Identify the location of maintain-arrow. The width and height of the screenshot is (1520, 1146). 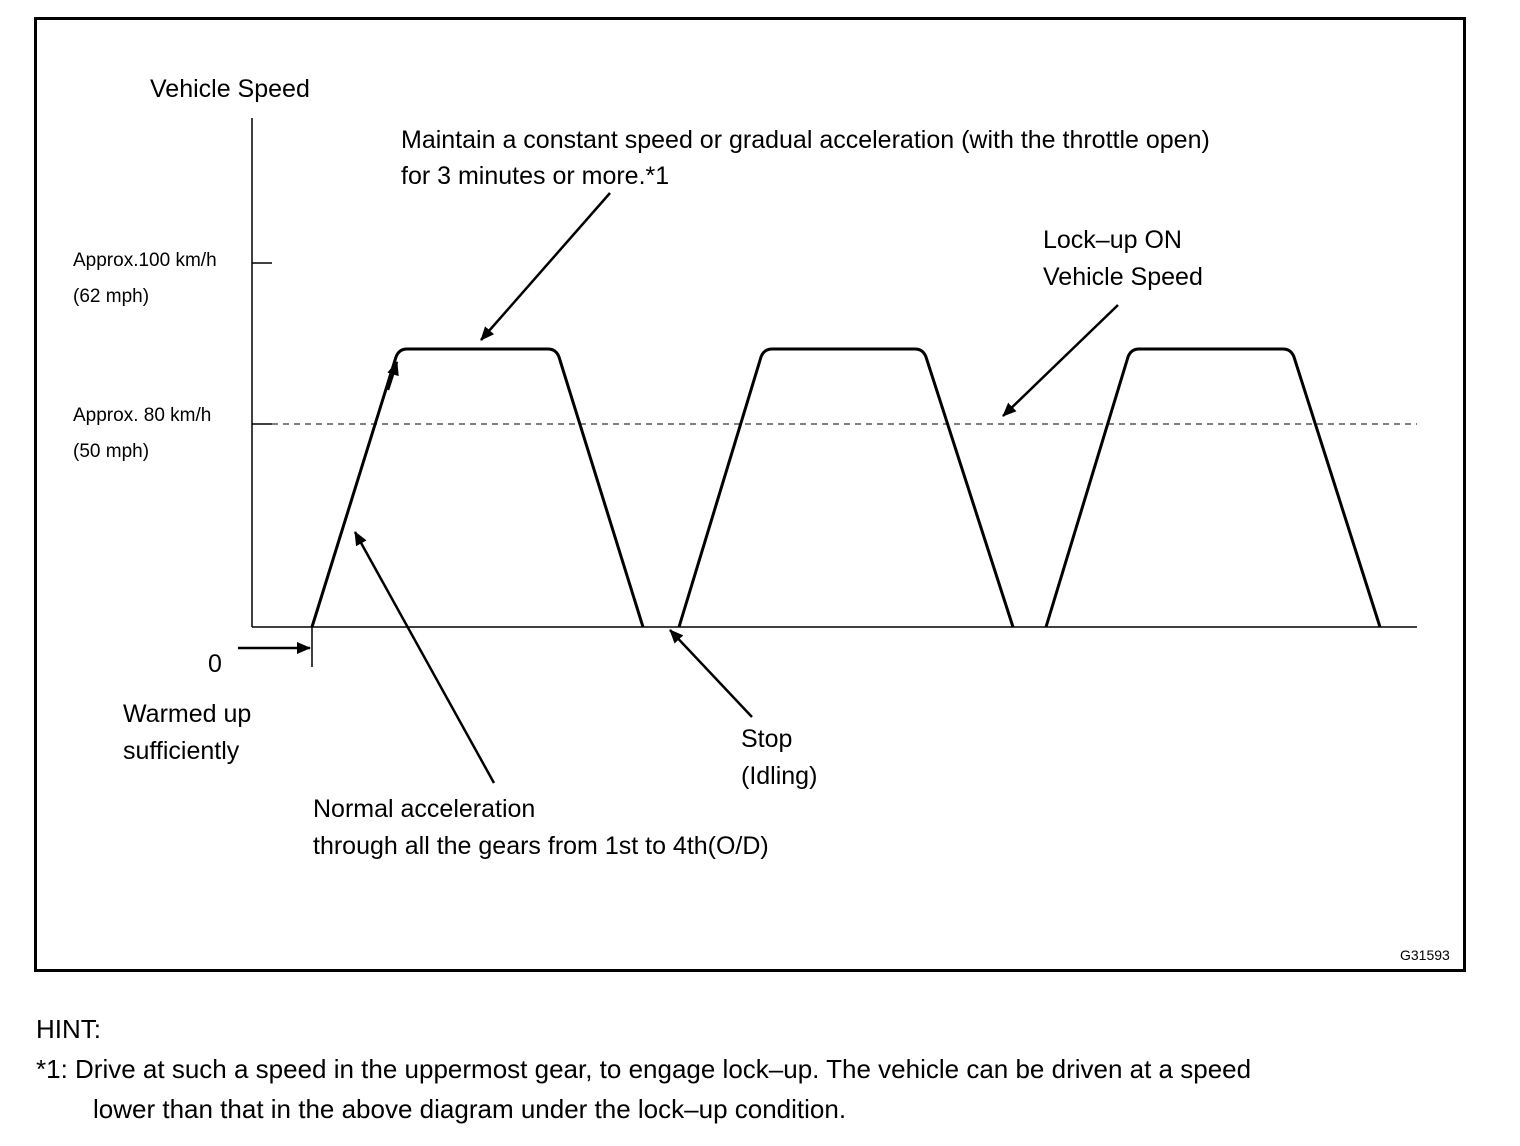
(545, 266).